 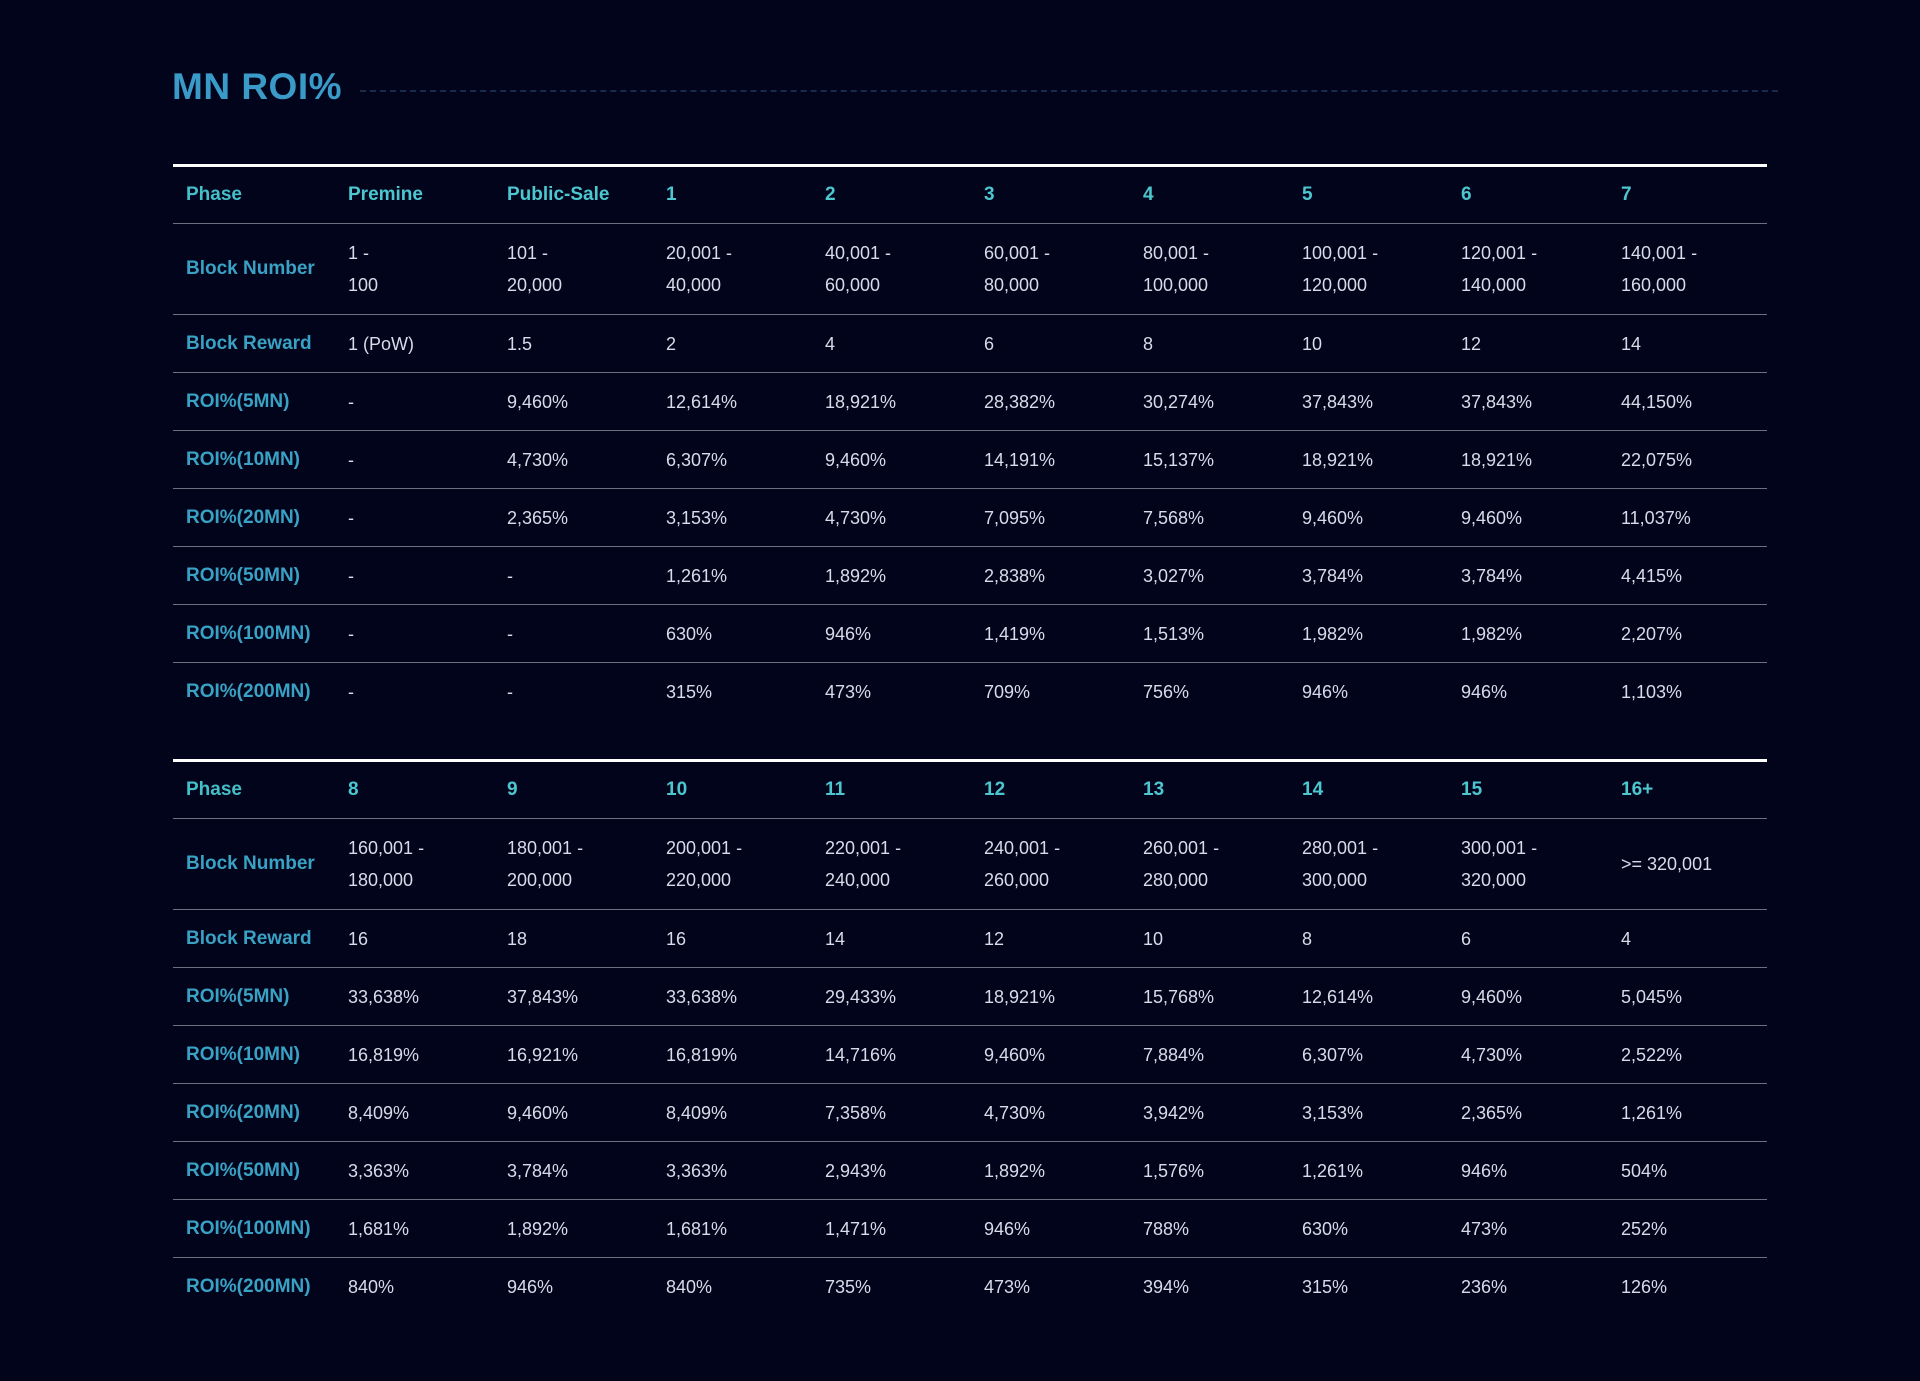 What do you see at coordinates (371, 1286) in the screenshot?
I see `table-cell: 840%` at bounding box center [371, 1286].